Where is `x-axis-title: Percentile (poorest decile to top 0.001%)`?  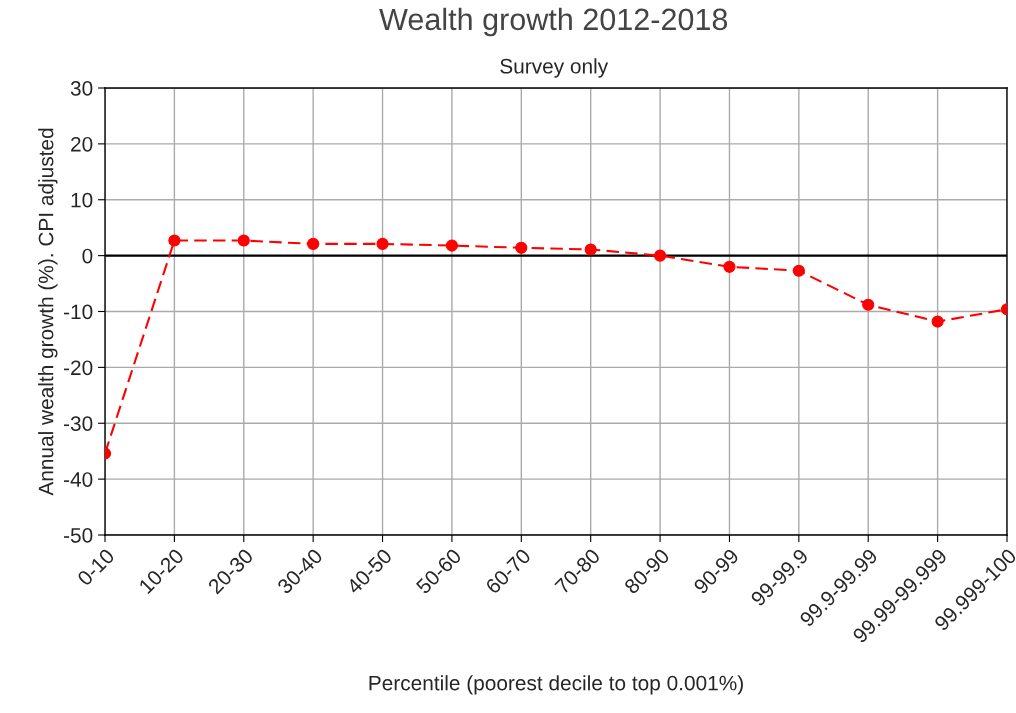 x-axis-title: Percentile (poorest decile to top 0.001%) is located at coordinates (556, 685).